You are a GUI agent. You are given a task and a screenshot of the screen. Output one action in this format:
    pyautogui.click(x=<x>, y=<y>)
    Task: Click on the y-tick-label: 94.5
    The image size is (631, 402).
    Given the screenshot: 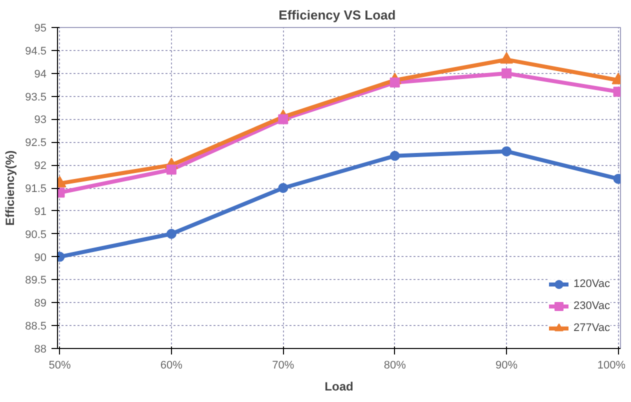 What is the action you would take?
    pyautogui.click(x=36, y=51)
    